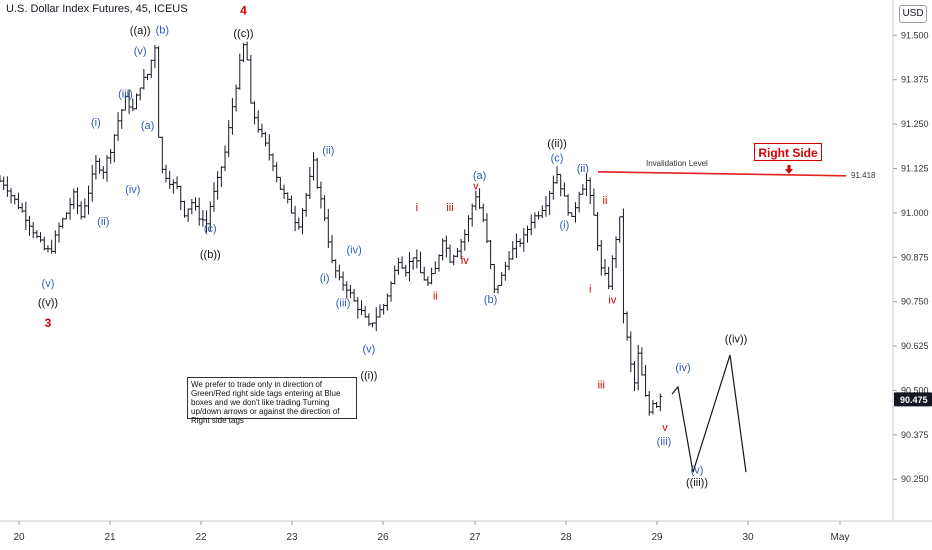  Describe the element at coordinates (697, 483) in the screenshot. I see `wave-label: ((iii))` at that location.